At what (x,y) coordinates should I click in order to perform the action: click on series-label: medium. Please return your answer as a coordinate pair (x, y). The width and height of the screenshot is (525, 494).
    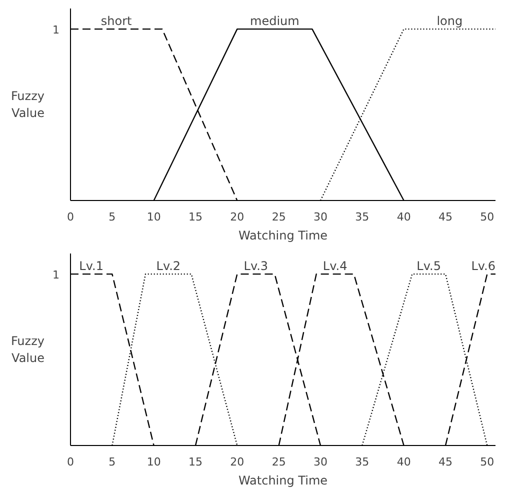
    Looking at the image, I should click on (275, 21).